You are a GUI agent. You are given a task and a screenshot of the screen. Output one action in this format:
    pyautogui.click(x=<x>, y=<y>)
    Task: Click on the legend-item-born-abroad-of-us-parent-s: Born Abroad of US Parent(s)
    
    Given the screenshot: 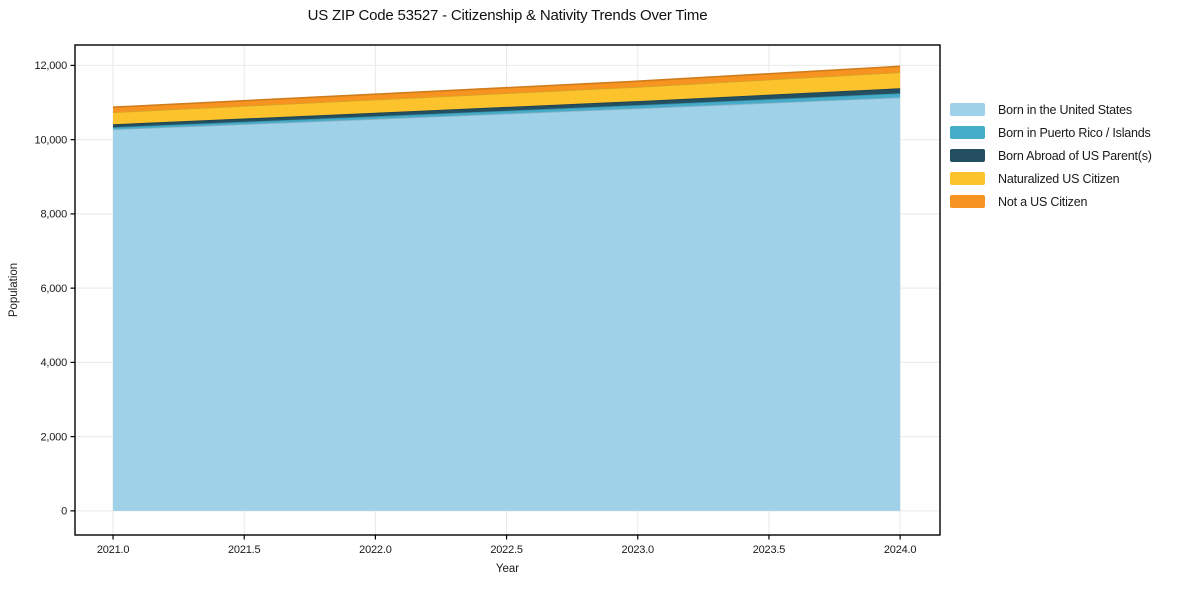 What is the action you would take?
    pyautogui.click(x=1051, y=155)
    